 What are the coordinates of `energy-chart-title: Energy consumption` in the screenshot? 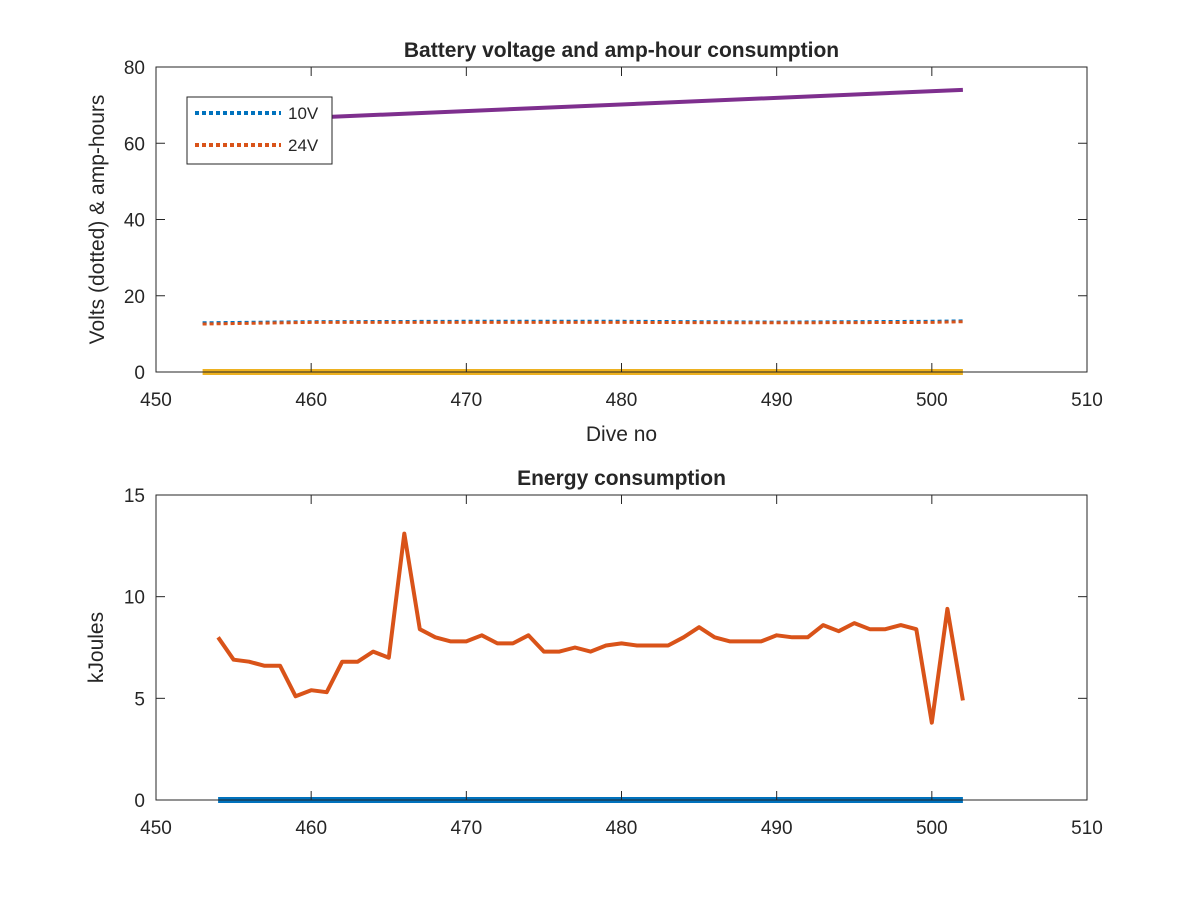 It's located at (621, 478).